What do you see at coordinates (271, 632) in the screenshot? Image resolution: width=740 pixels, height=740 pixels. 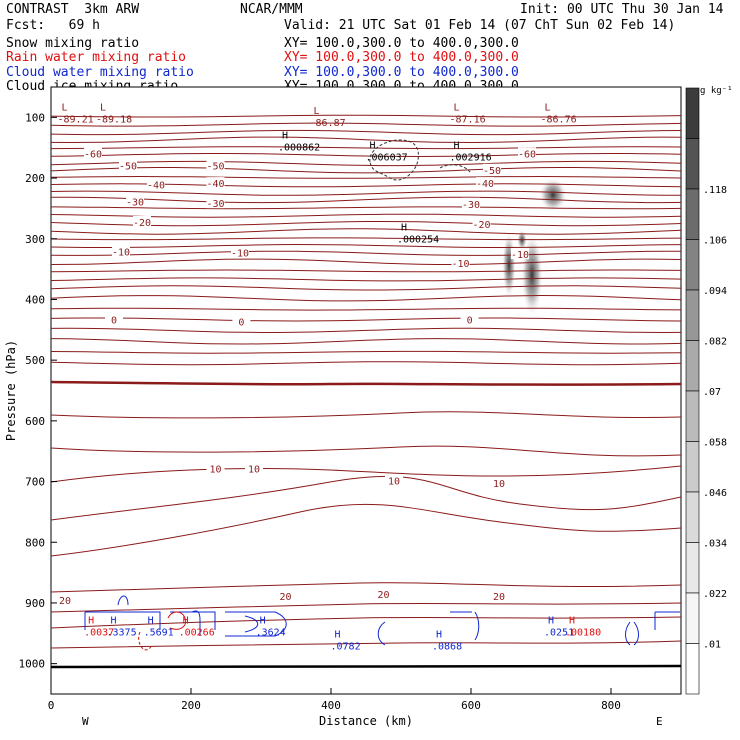 I see `extremum-value: .3624` at bounding box center [271, 632].